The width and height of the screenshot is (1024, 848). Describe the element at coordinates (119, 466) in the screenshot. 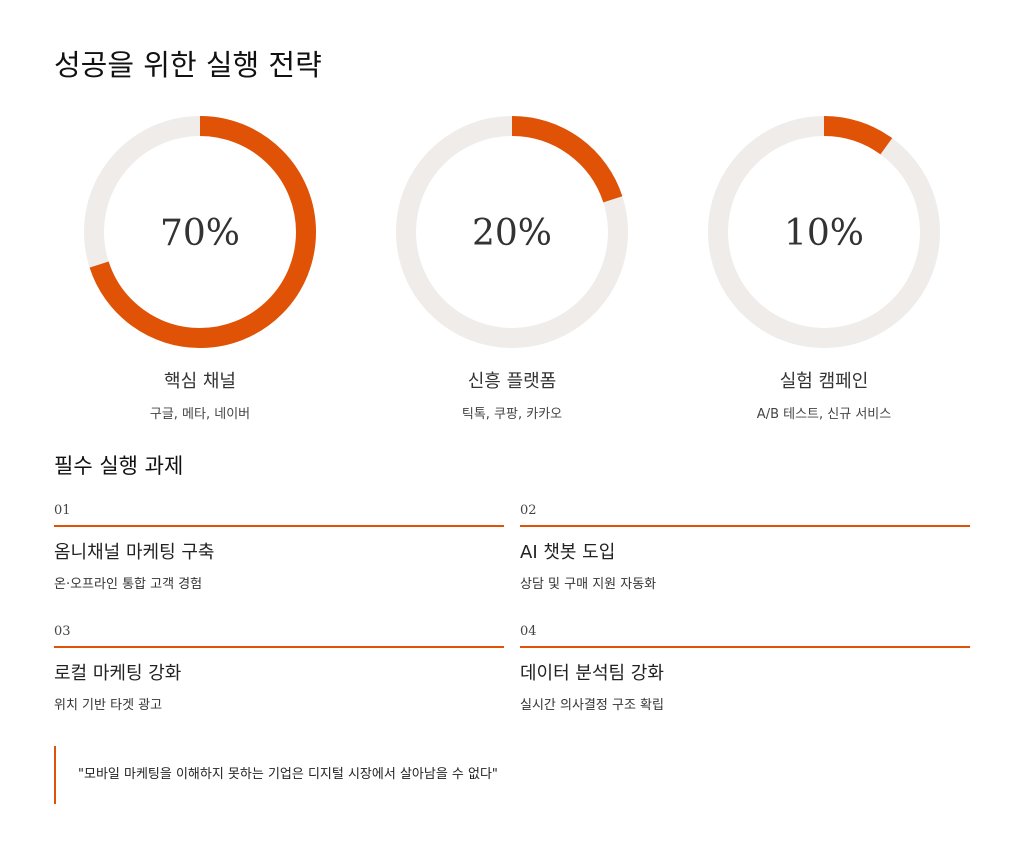

I see `section-title: 필수 실행 과제` at that location.